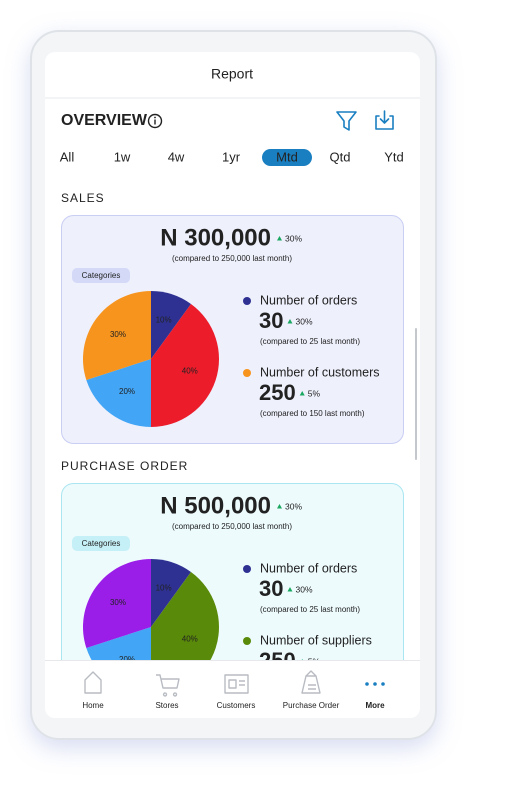 Image resolution: width=506 pixels, height=810 pixels. I want to click on filter-option: 1yr, so click(231, 156).